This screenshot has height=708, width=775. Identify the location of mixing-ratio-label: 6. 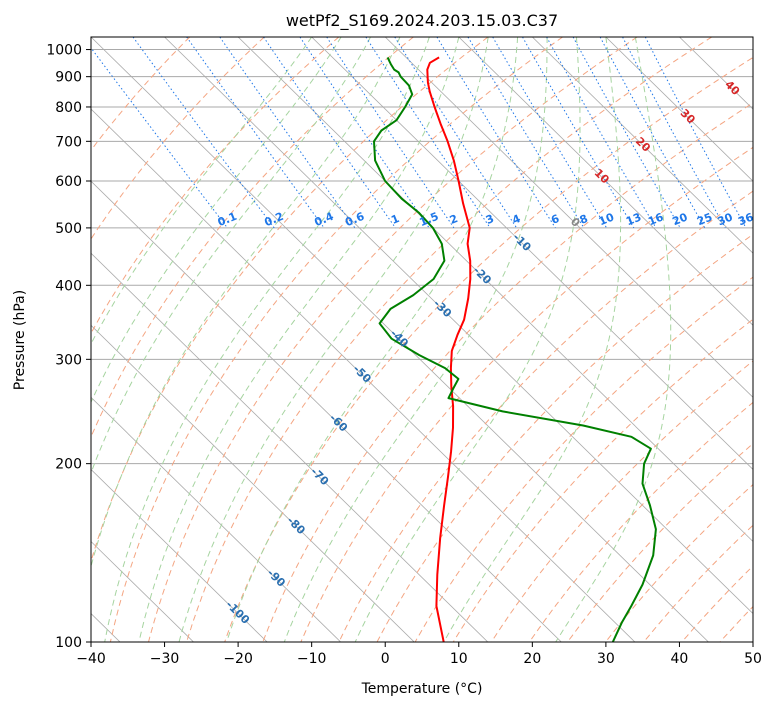
(555, 219).